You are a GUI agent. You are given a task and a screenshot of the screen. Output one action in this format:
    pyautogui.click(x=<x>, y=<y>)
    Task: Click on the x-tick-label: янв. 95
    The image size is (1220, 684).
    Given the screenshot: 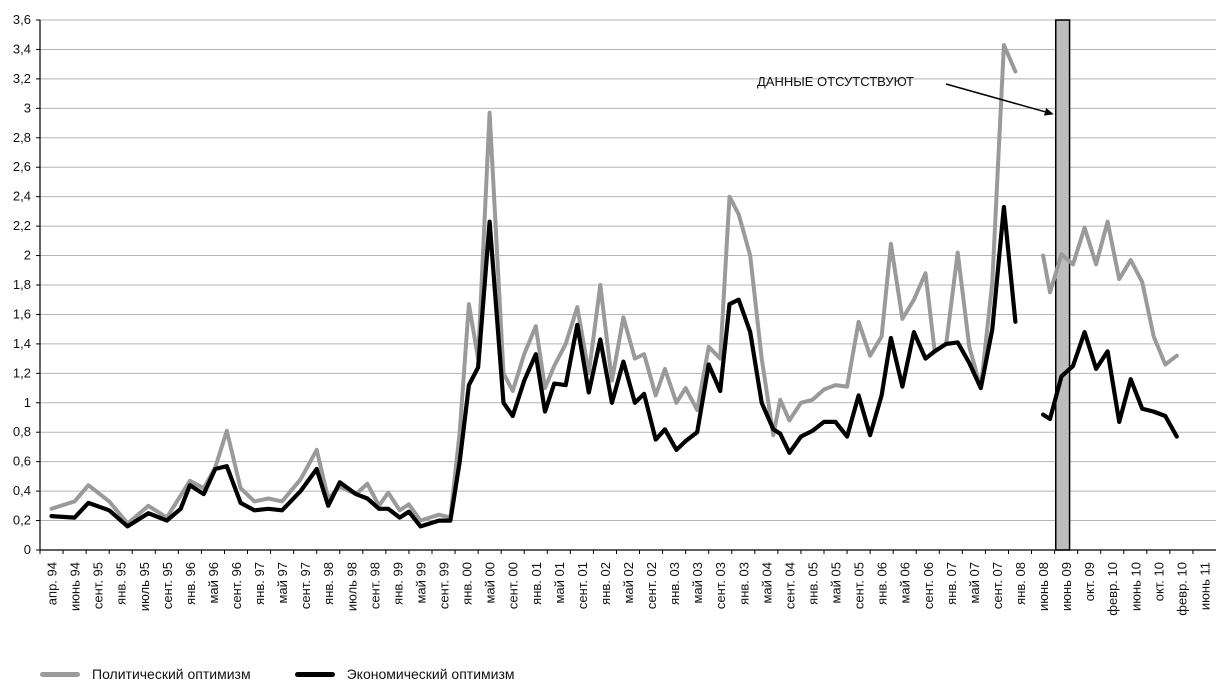 What is the action you would take?
    pyautogui.click(x=121, y=583)
    